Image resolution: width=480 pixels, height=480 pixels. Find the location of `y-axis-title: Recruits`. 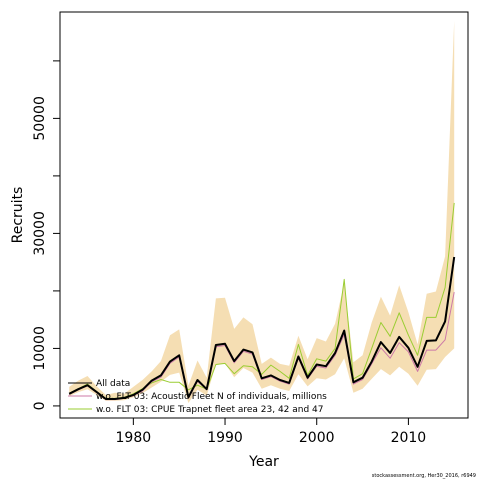

y-axis-title: Recruits is located at coordinates (18, 215).